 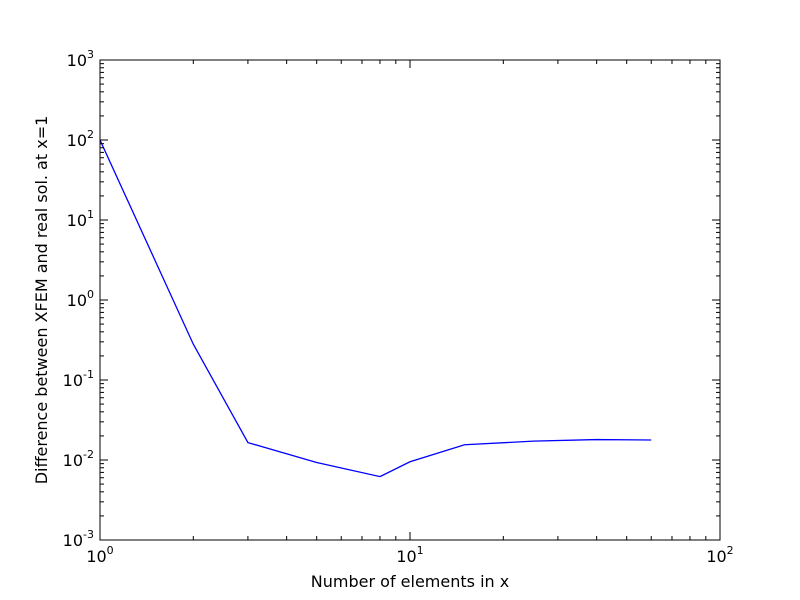 What do you see at coordinates (406, 556) in the screenshot?
I see `x-tick-label-1-base: 10` at bounding box center [406, 556].